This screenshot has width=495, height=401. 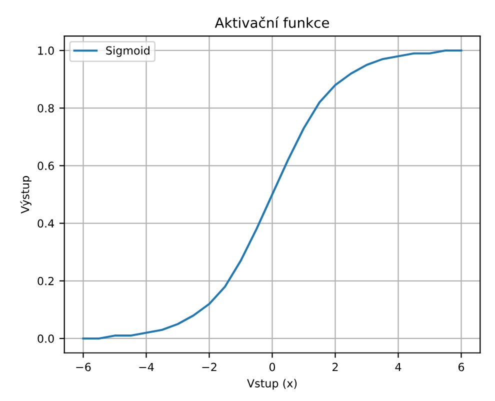 I want to click on y-tick-label: 0.0, so click(x=46, y=338).